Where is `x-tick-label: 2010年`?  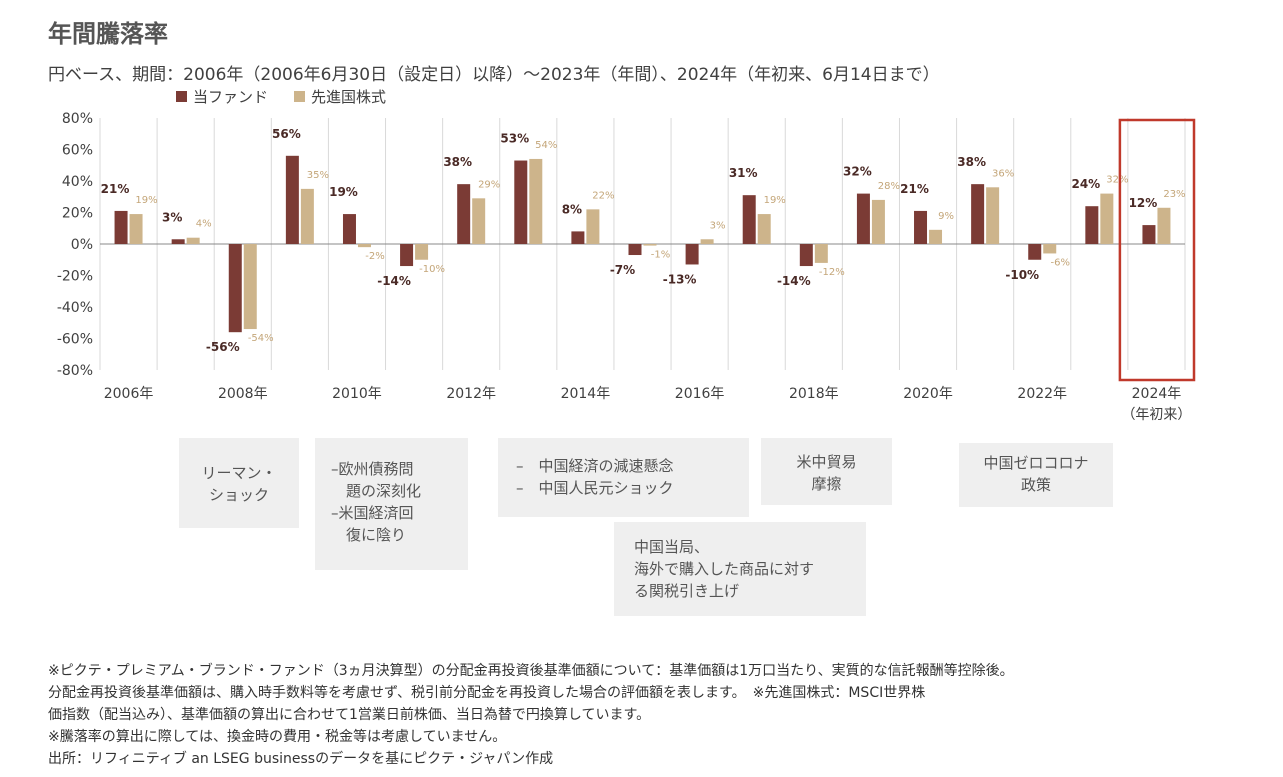
x-tick-label: 2010年 is located at coordinates (357, 394).